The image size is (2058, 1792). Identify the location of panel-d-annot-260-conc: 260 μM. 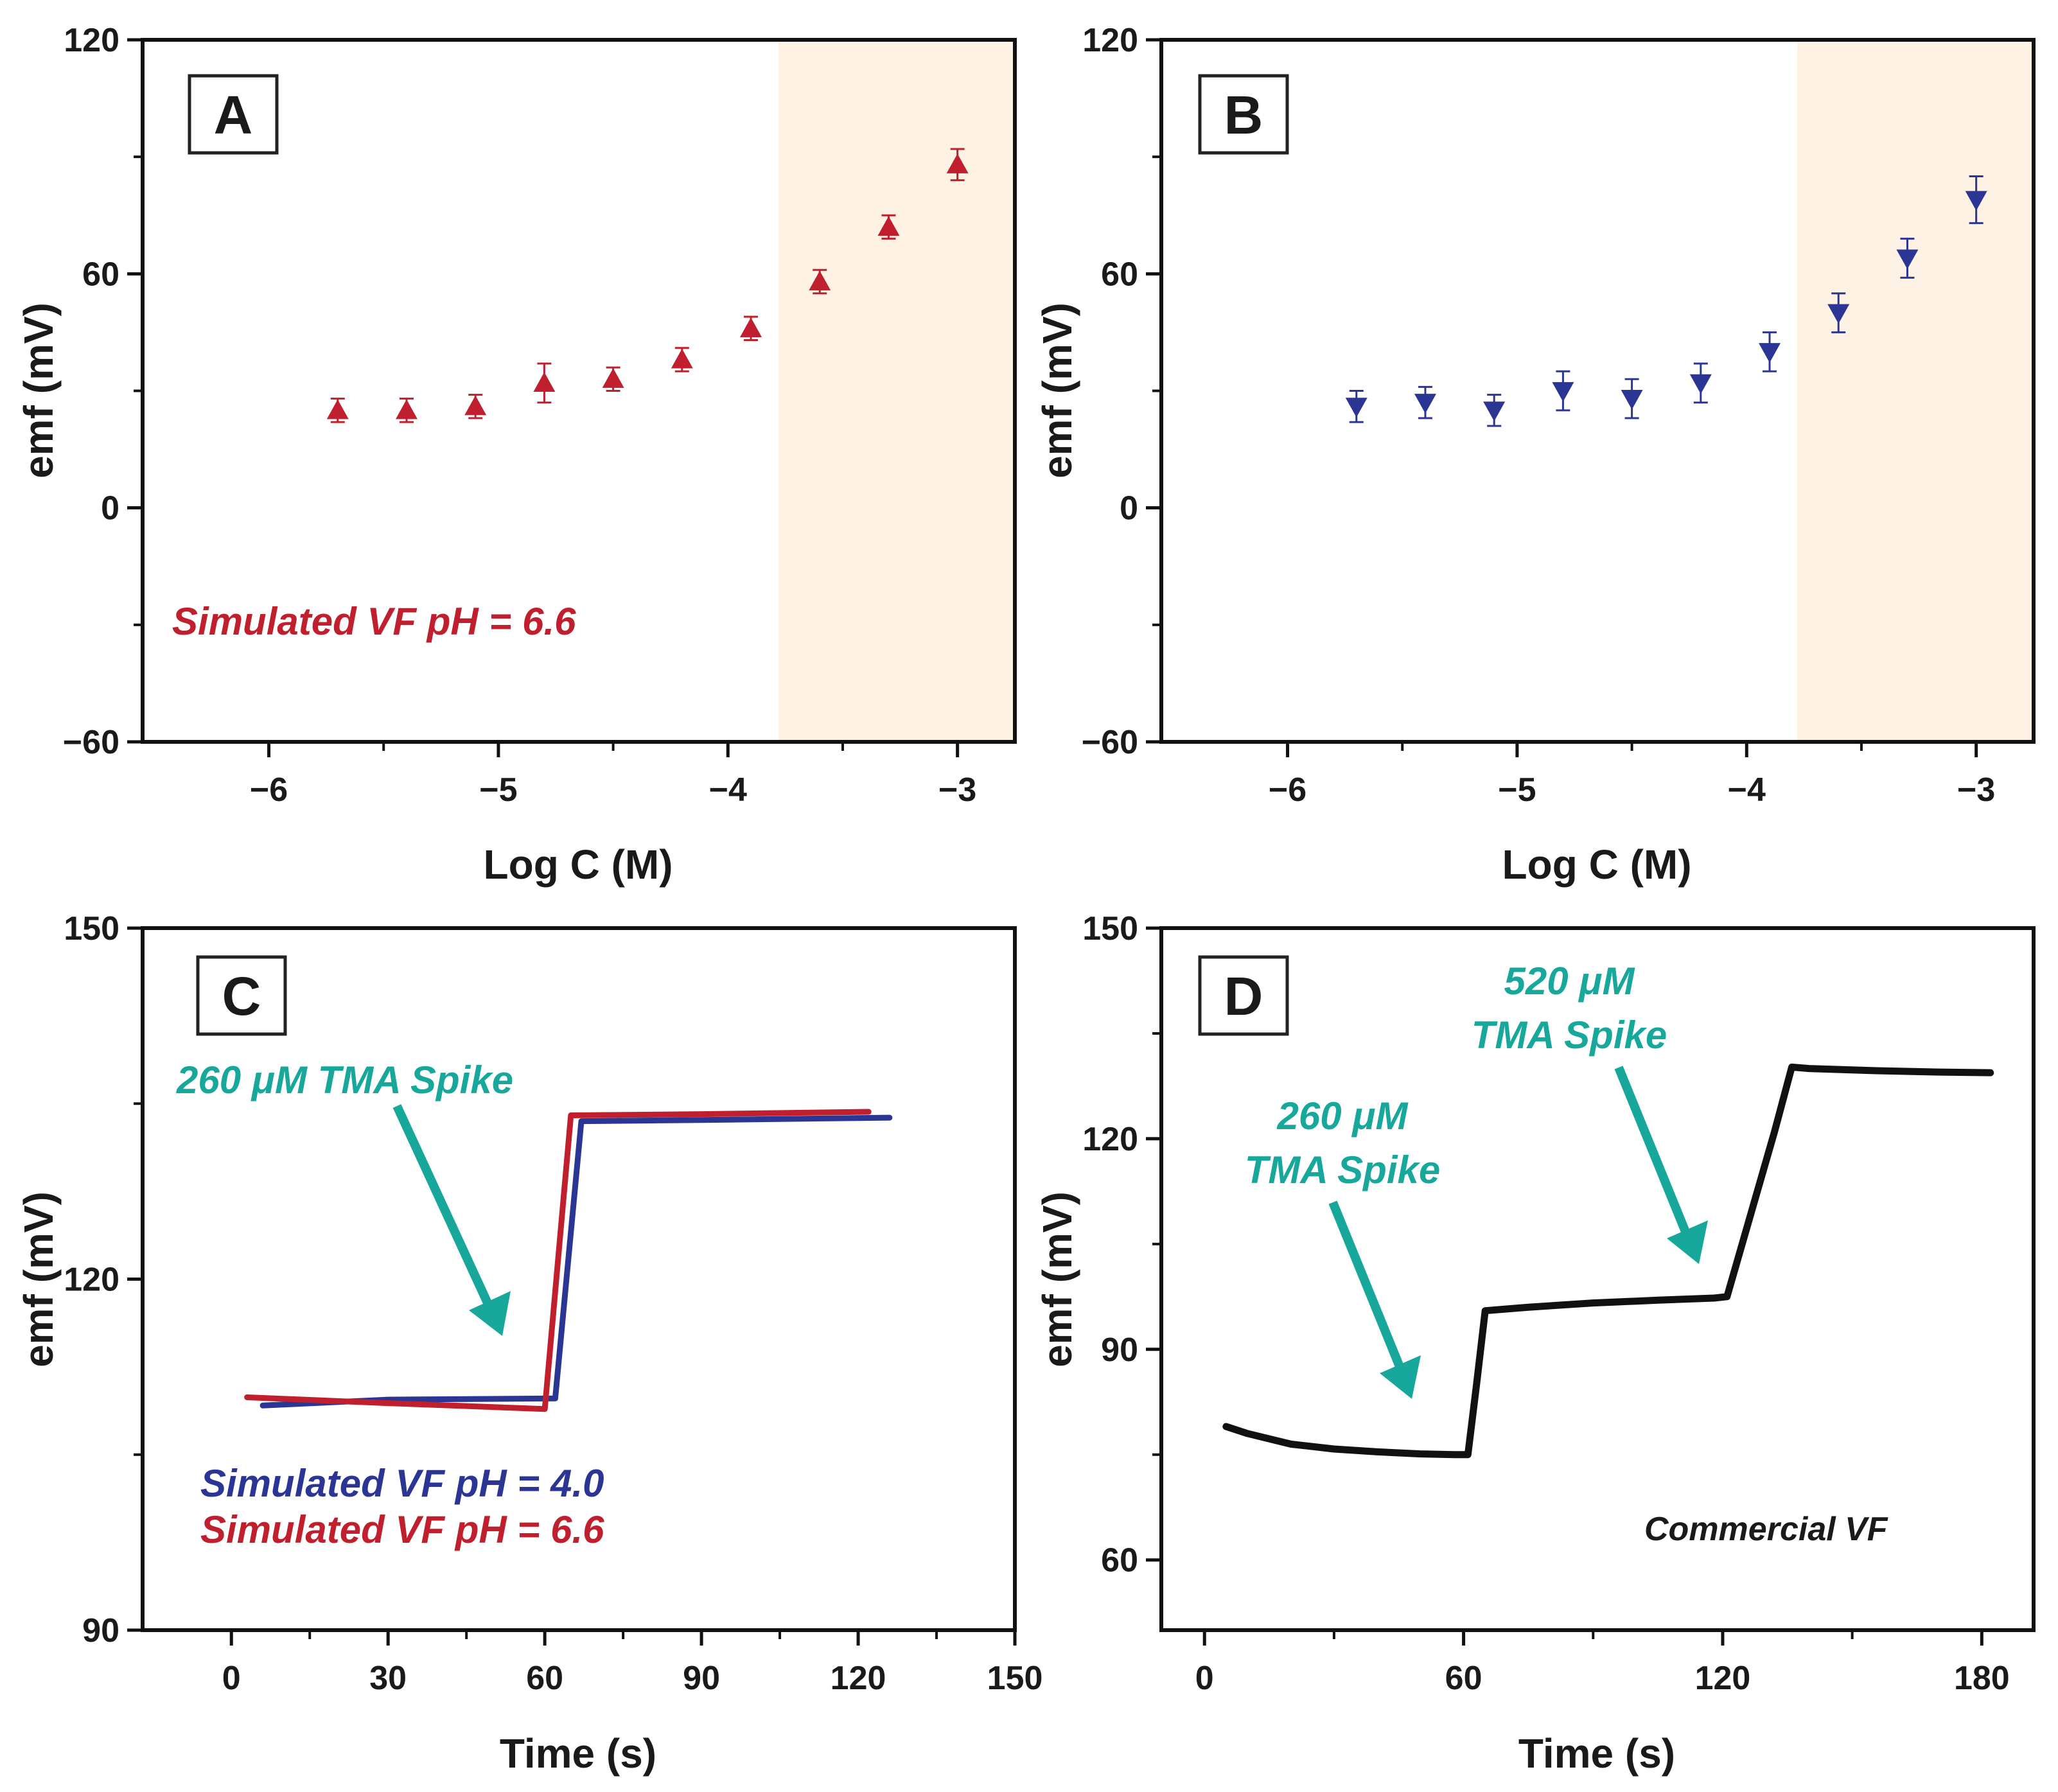
(1343, 1116).